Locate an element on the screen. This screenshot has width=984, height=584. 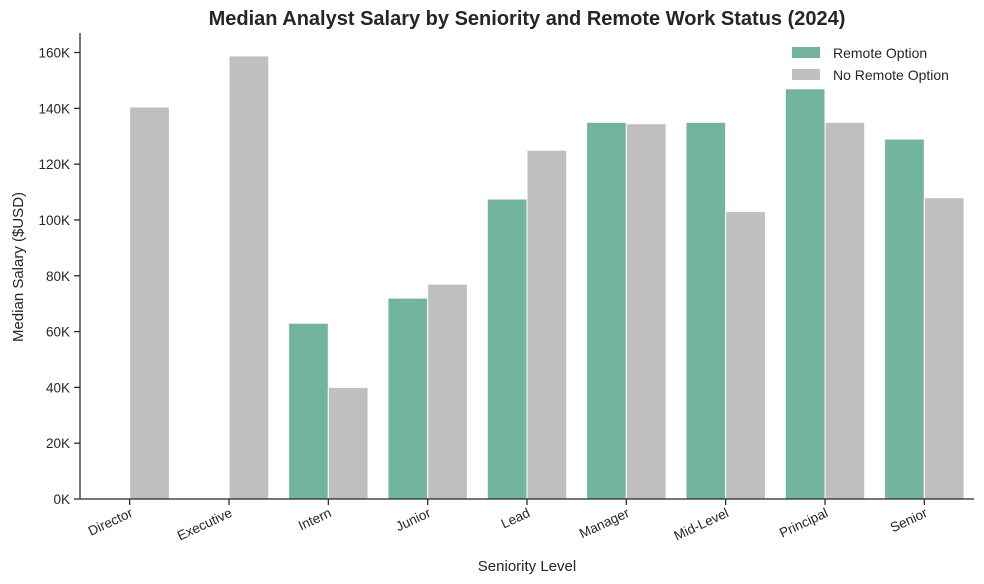
y-tick-label: 0K is located at coordinates (61, 499).